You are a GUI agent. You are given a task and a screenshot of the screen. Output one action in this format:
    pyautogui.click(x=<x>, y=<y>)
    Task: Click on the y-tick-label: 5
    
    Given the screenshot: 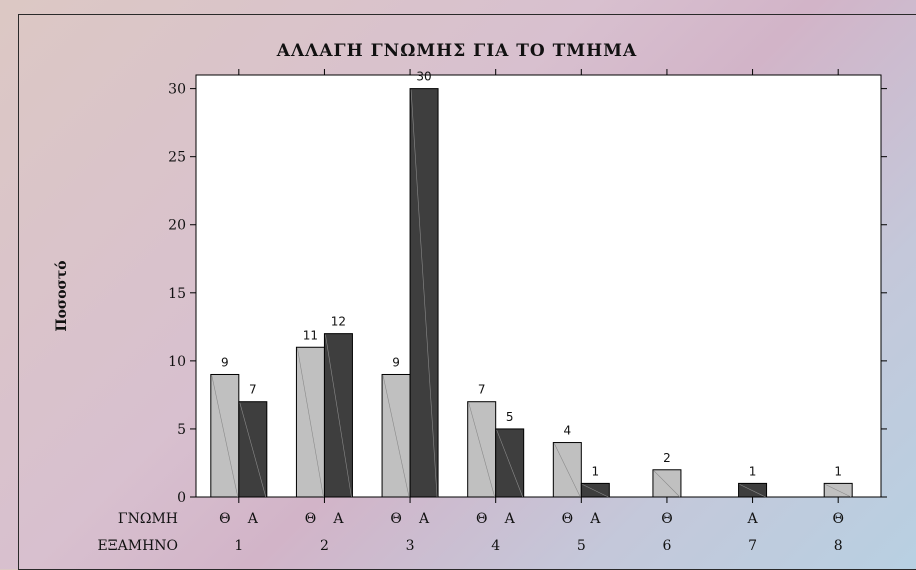 What is the action you would take?
    pyautogui.click(x=181, y=430)
    